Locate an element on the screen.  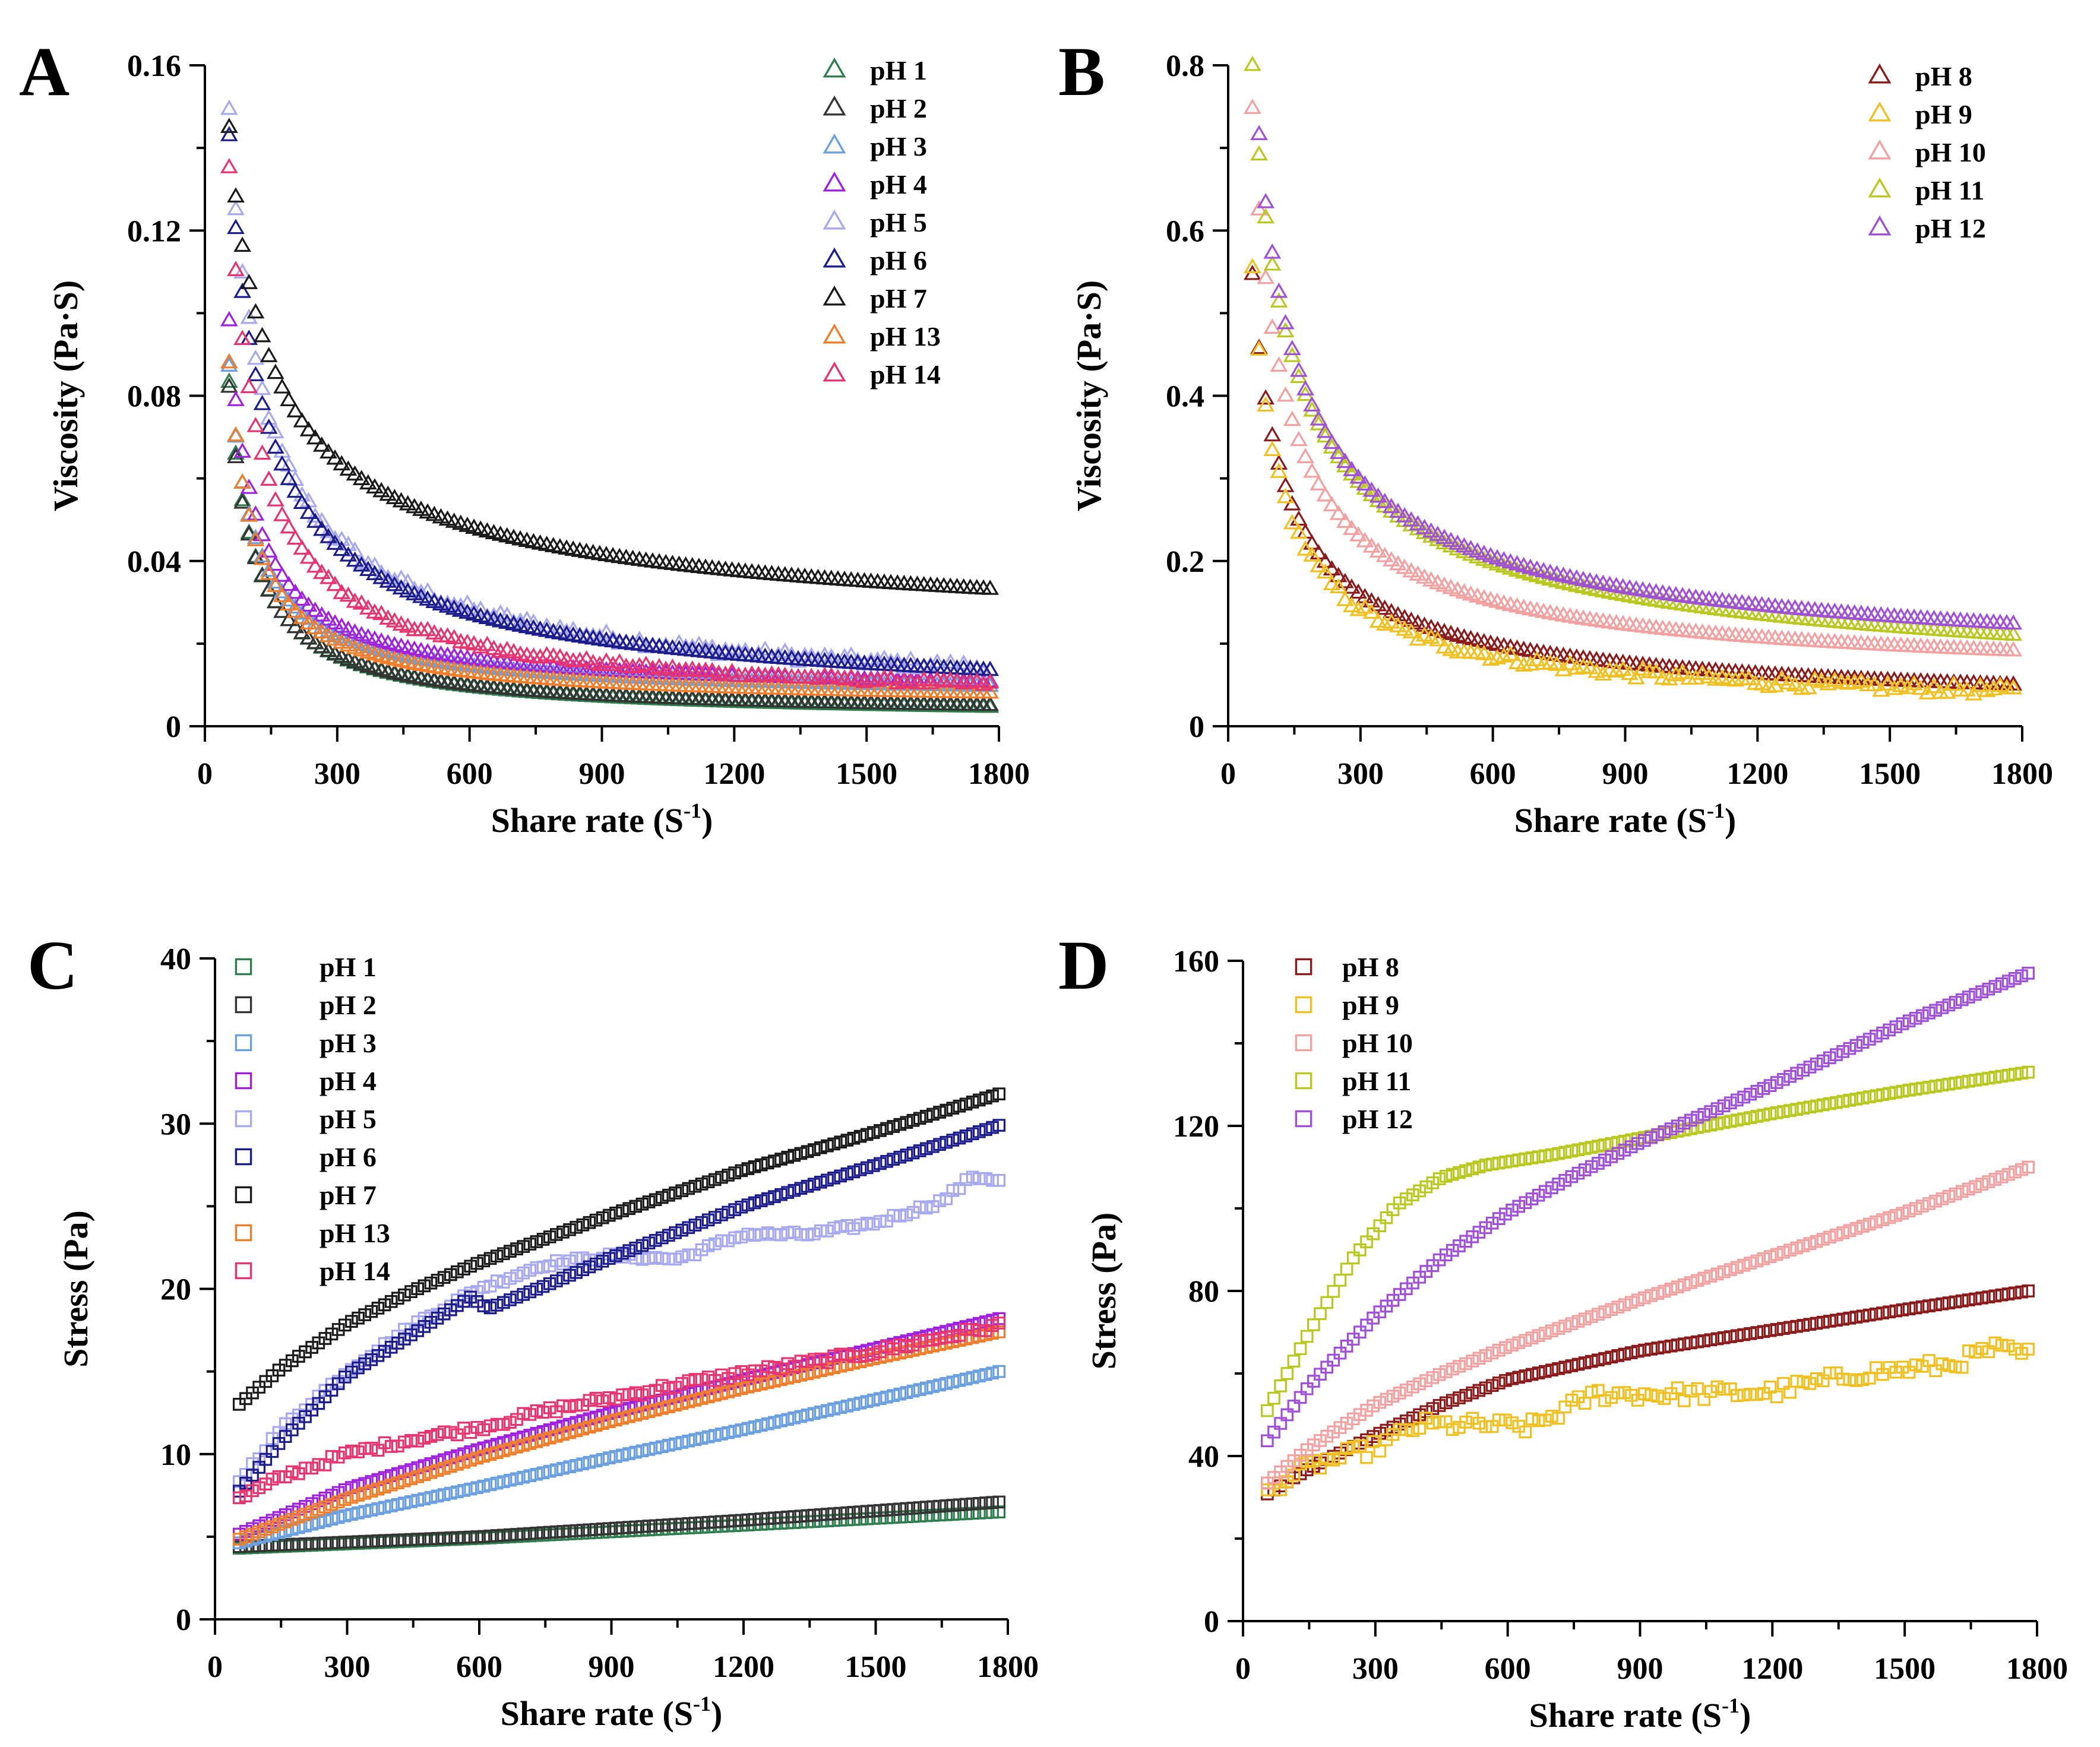
y-tick-label: 0.04 is located at coordinates (154, 562).